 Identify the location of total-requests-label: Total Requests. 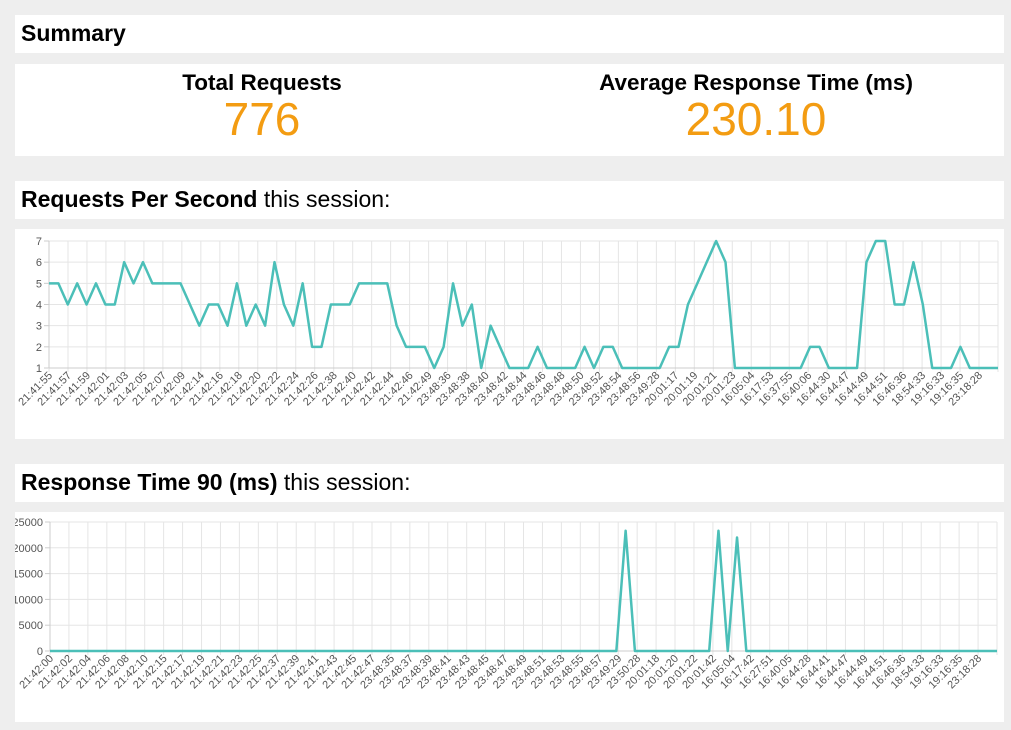
(262, 82).